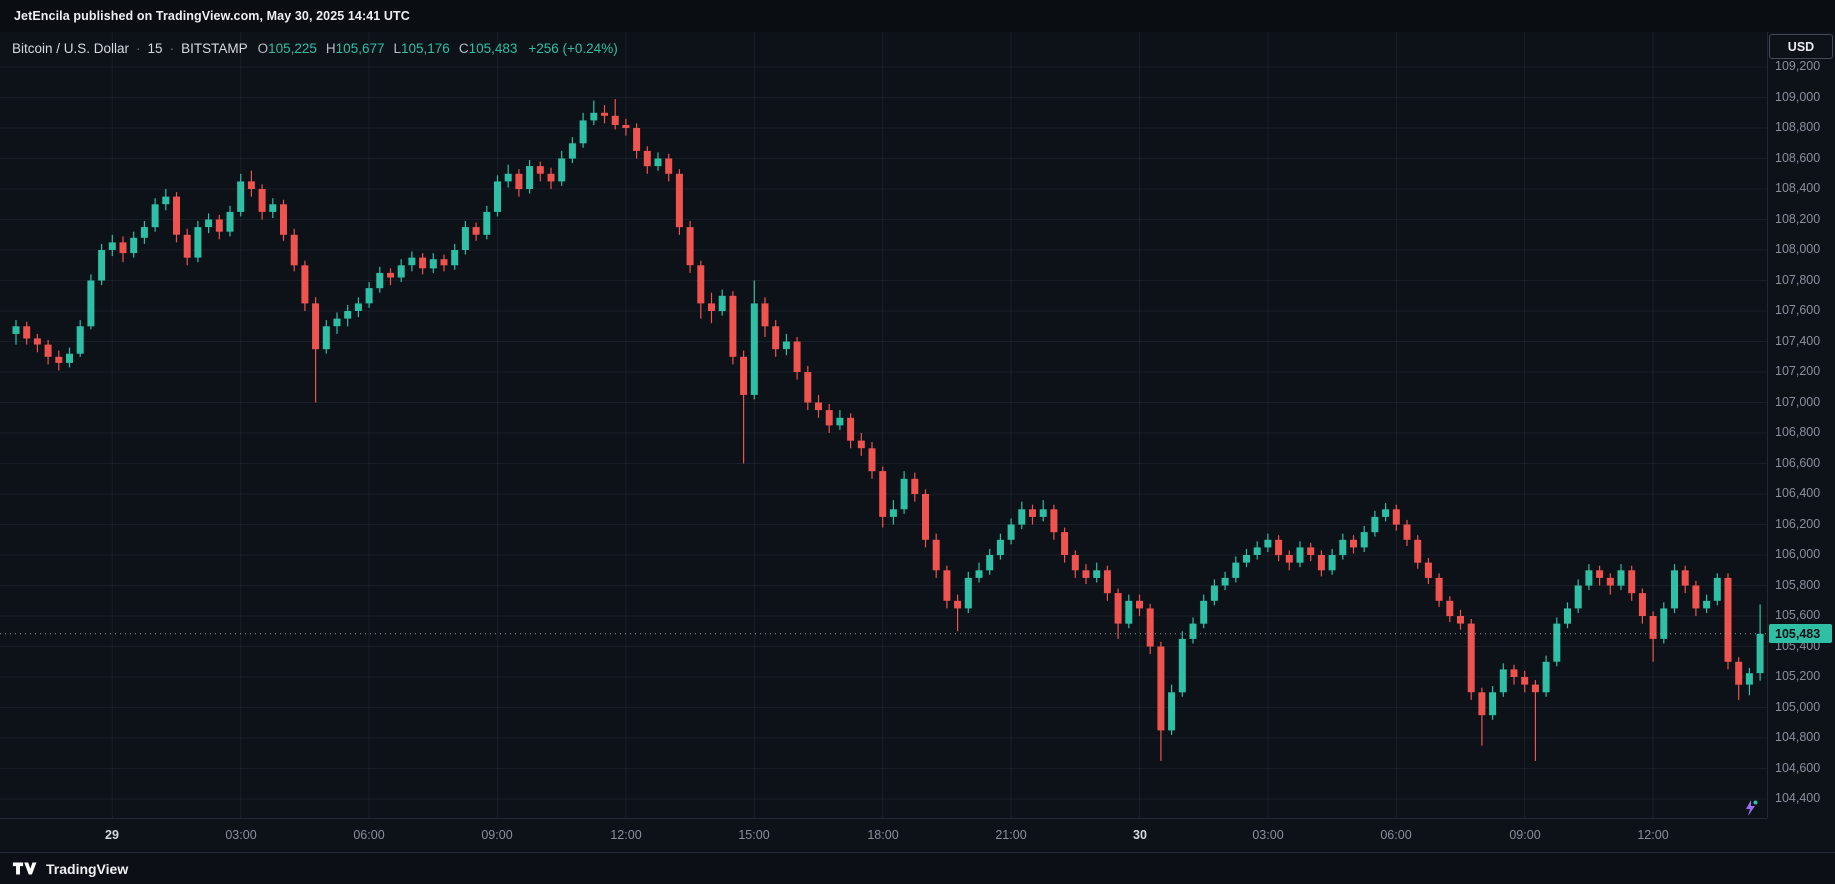  Describe the element at coordinates (573, 48) in the screenshot. I see `change-value: +256 (+0.24%)` at that location.